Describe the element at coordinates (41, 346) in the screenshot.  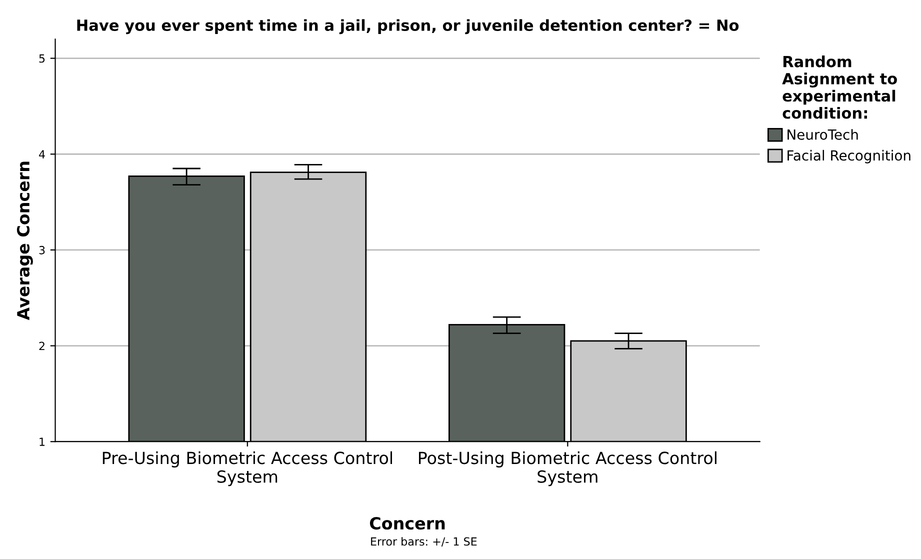
I see `y-tick-label: 2` at that location.